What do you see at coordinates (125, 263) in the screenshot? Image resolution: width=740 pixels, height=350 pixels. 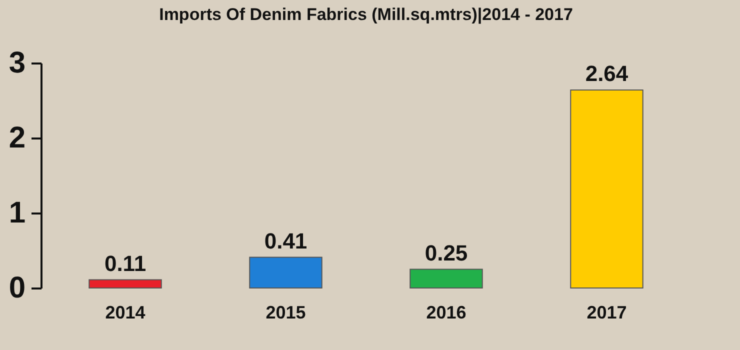 I see `data-label: 0.11` at bounding box center [125, 263].